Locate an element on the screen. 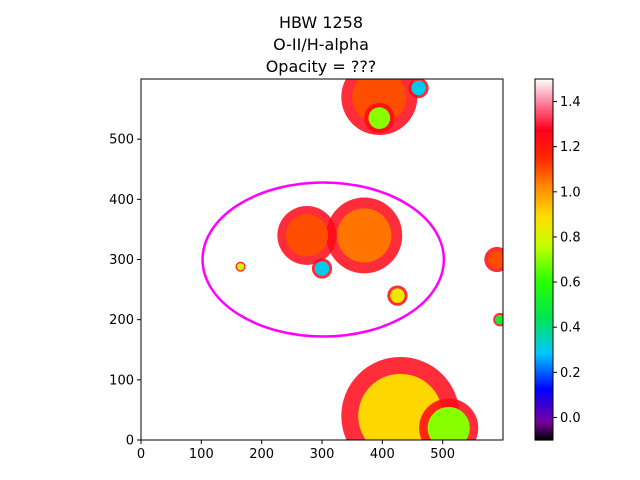 Image resolution: width=640 pixels, height=480 pixels. x-tick-label-1: 100 is located at coordinates (201, 454).